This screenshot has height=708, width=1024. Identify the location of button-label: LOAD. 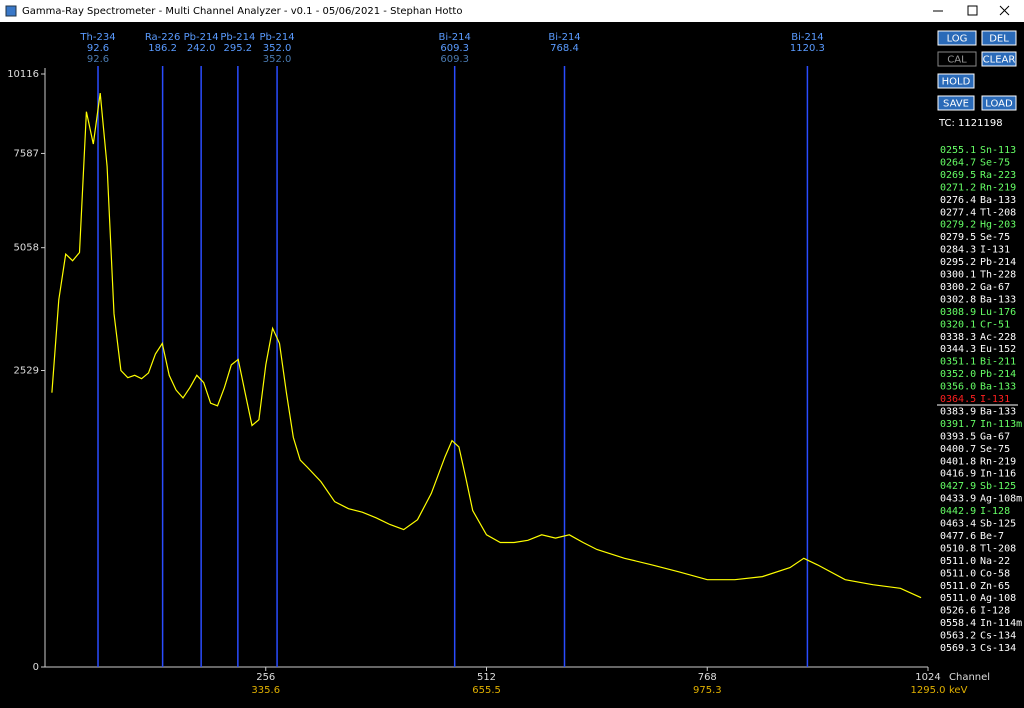
(999, 104).